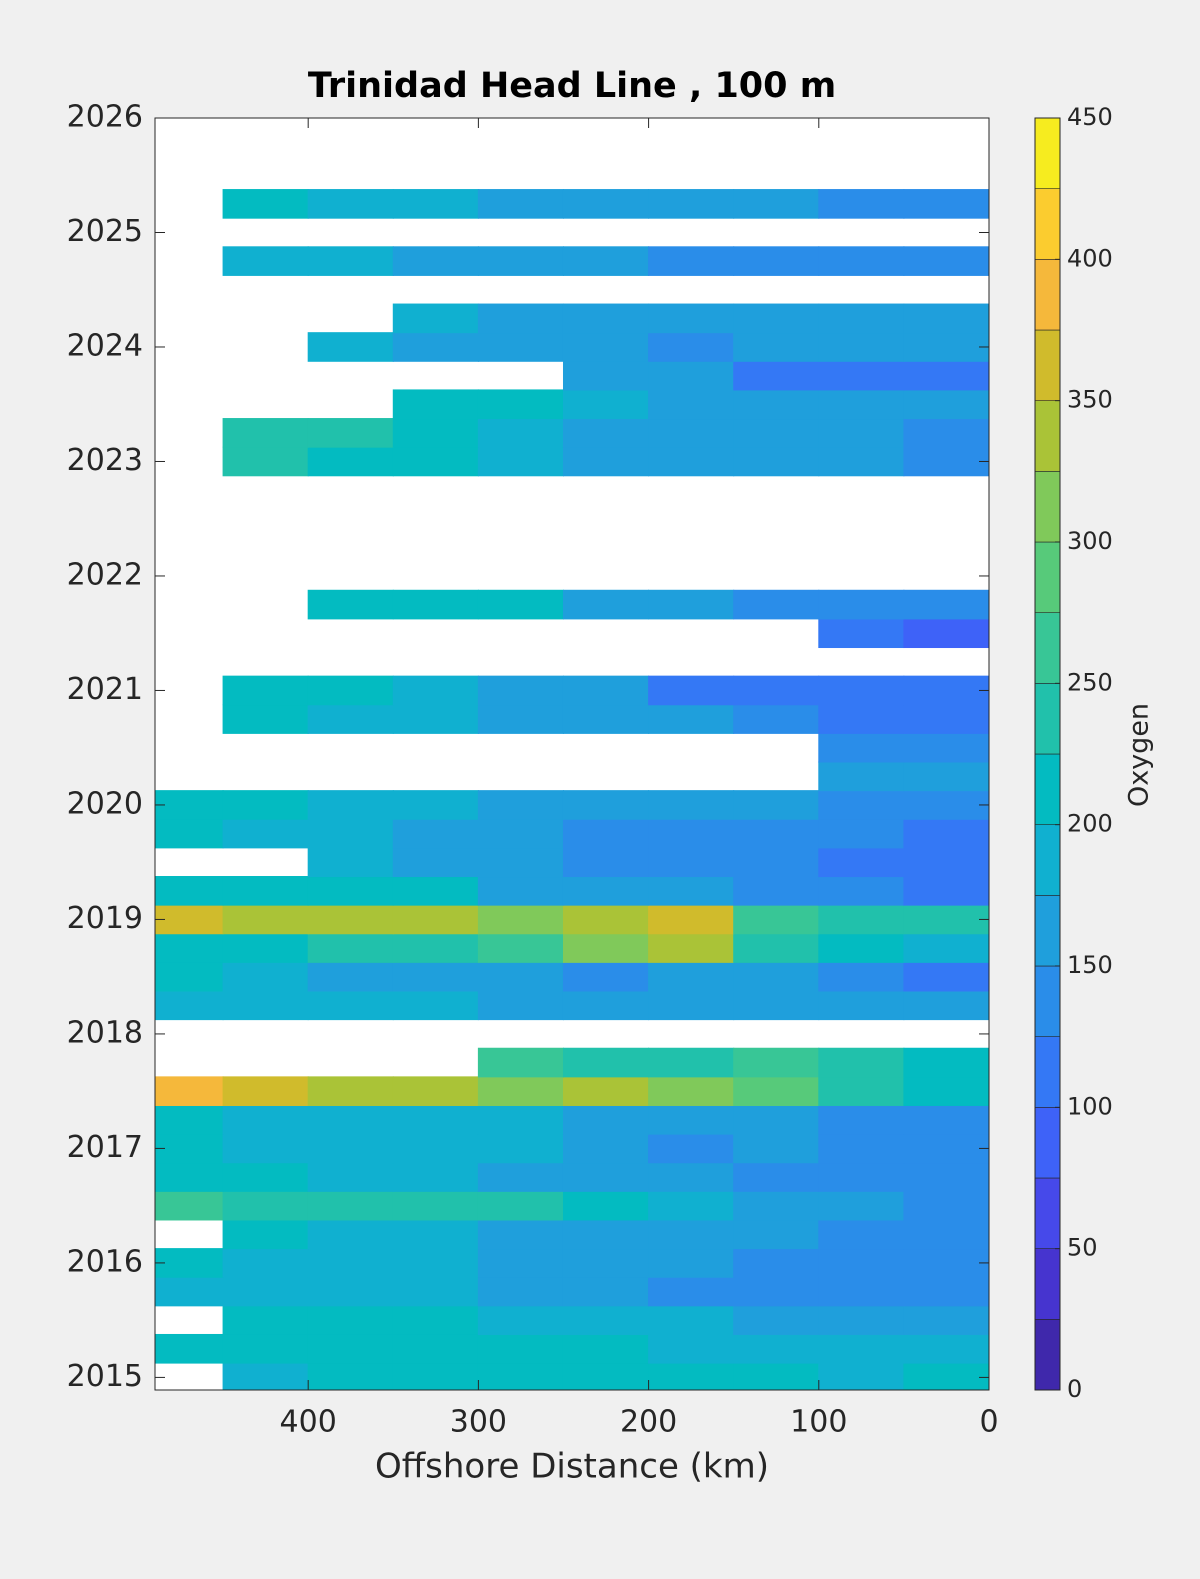 Image resolution: width=1200 pixels, height=1579 pixels. Describe the element at coordinates (308, 1422) in the screenshot. I see `x-tick-label: 400` at that location.